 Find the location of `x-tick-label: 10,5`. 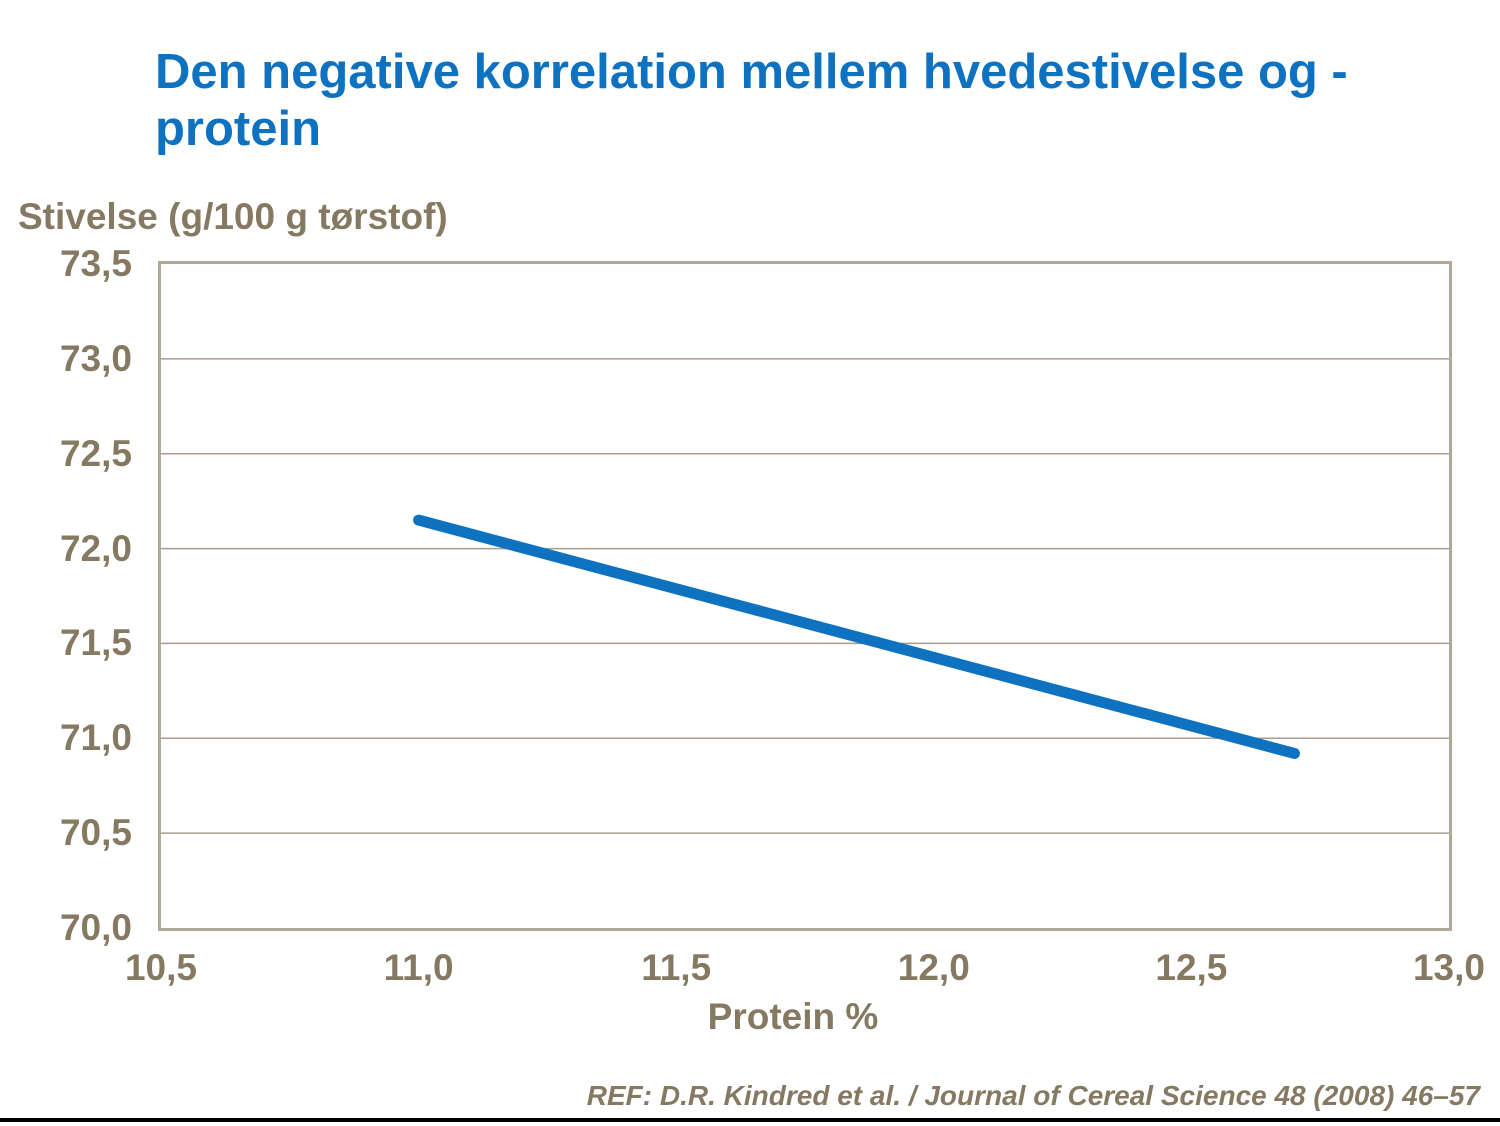

x-tick-label: 10,5 is located at coordinates (160, 967).